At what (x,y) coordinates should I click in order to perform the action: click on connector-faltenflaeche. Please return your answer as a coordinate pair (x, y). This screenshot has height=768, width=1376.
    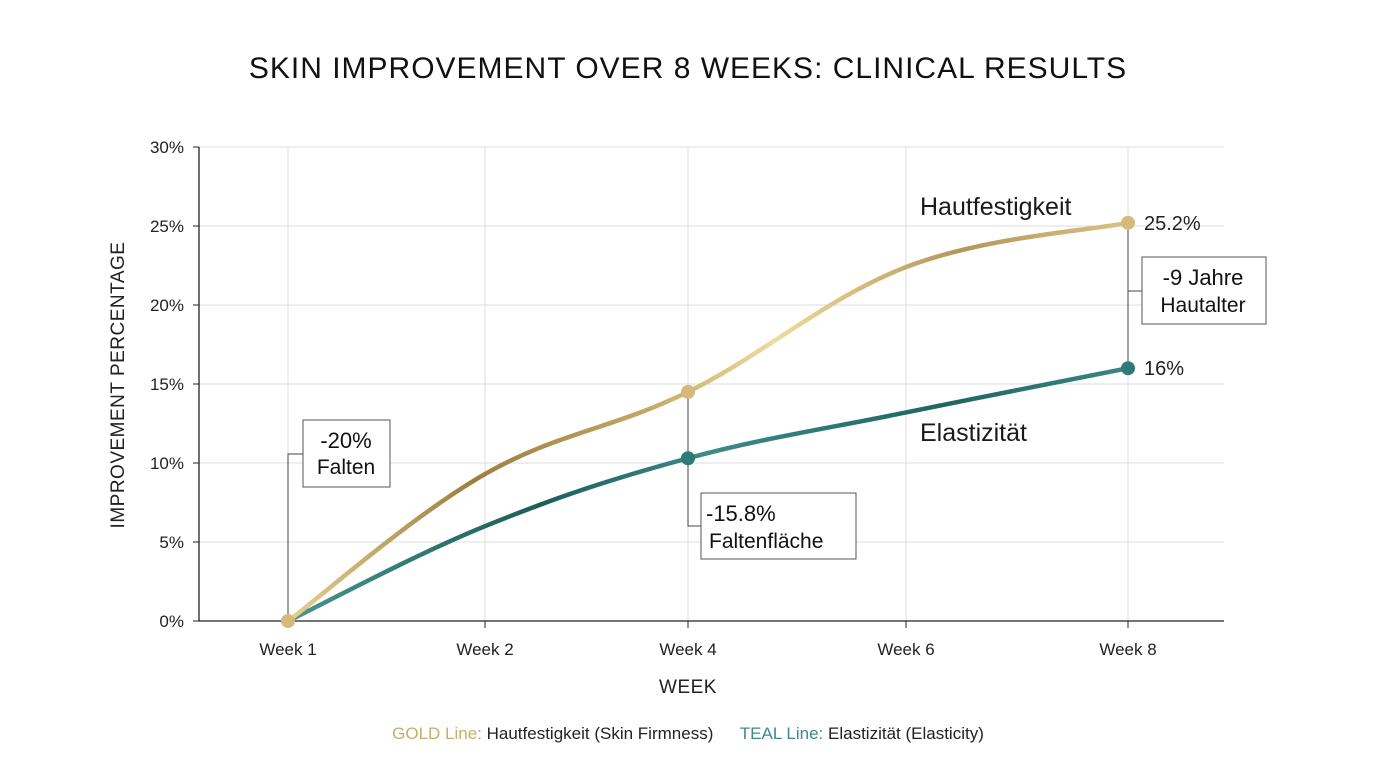
    Looking at the image, I should click on (694, 459).